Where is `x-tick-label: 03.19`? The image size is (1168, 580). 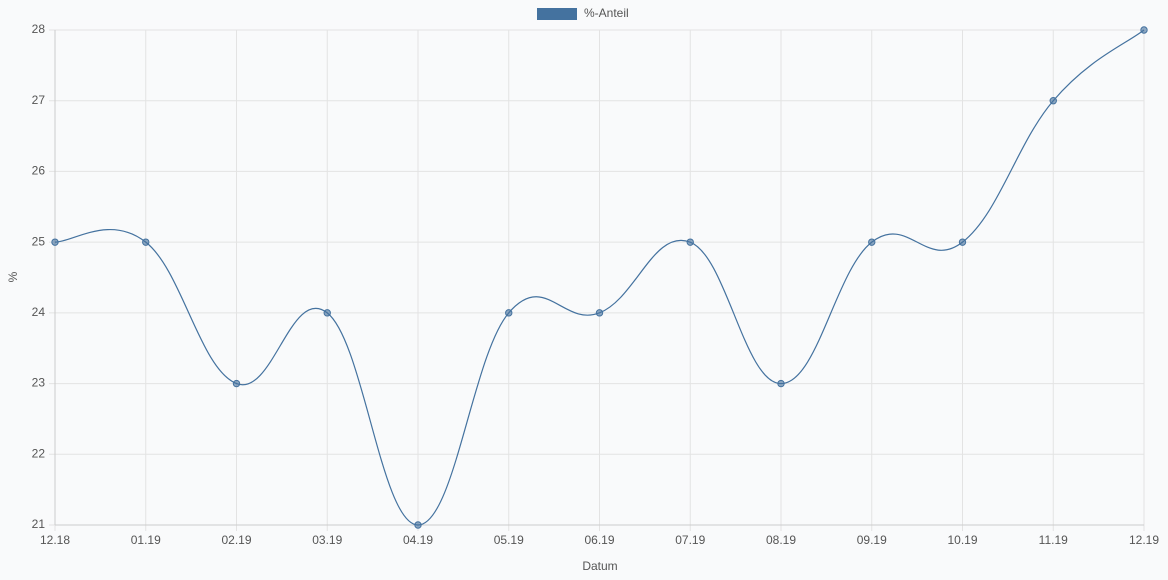 x-tick-label: 03.19 is located at coordinates (327, 540).